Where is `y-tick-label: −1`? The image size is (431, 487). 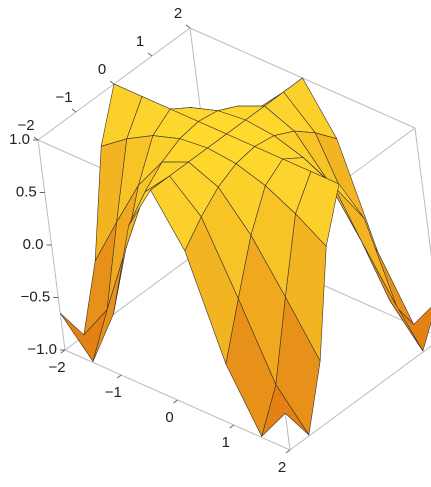 y-tick-label: −1 is located at coordinates (63, 97).